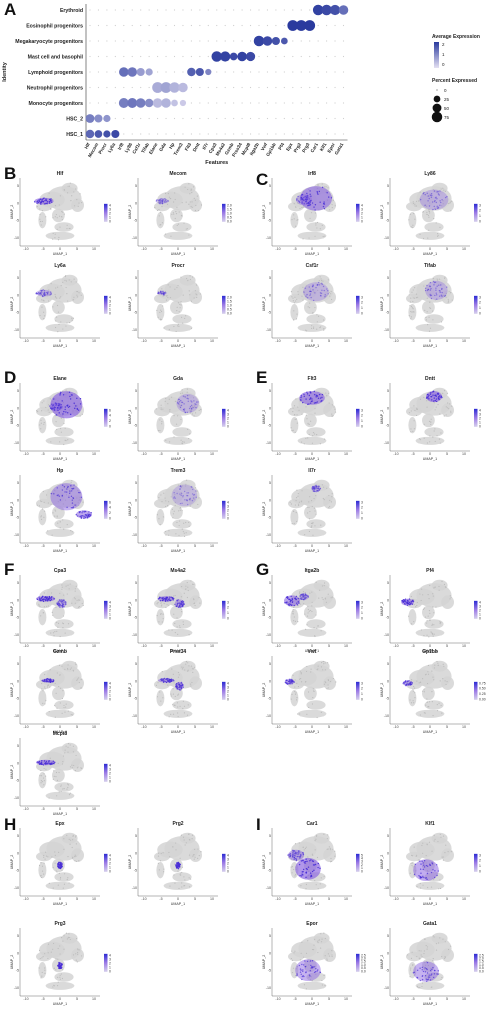  What do you see at coordinates (436, 420) in the screenshot?
I see `umap-plot-dntt: Dntt -10 -5 0 5 10 5 0 -5 -10 UMAP_1 UMAP_2 4 3 2 1 0` at bounding box center [436, 420].